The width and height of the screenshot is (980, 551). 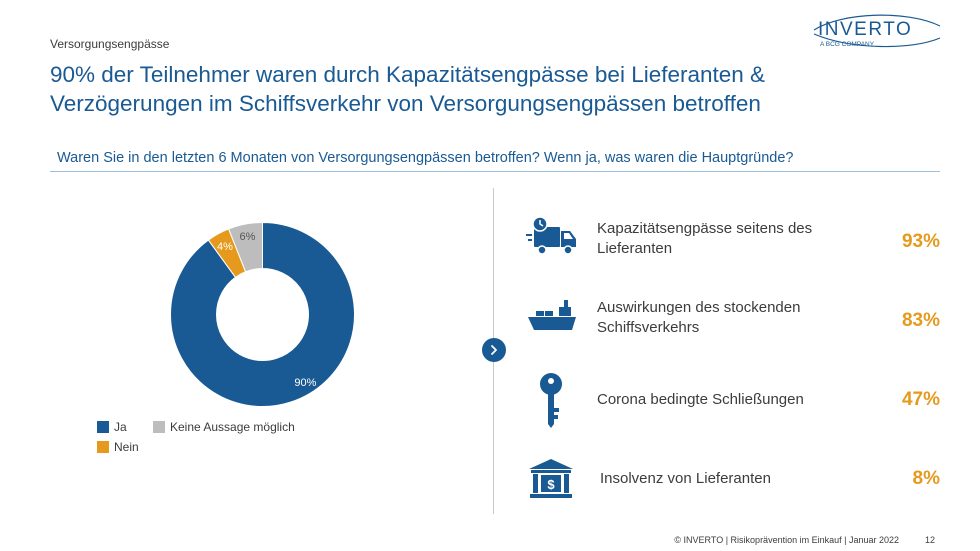 I want to click on reason-label-3: Corona bedingte Schließungen, so click(x=700, y=400).